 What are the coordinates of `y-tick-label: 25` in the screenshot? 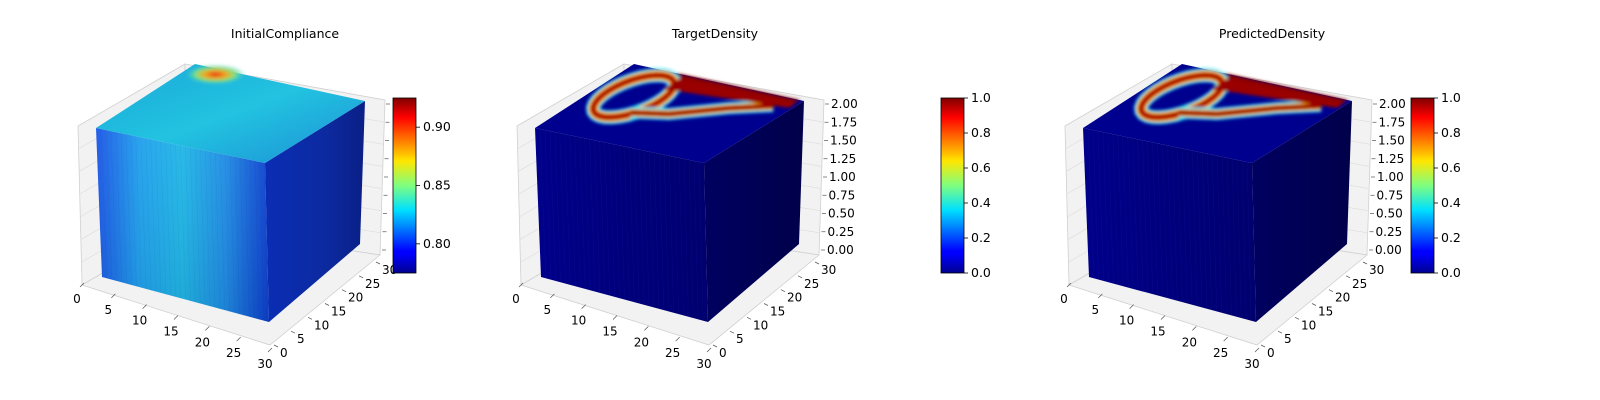 It's located at (372, 284).